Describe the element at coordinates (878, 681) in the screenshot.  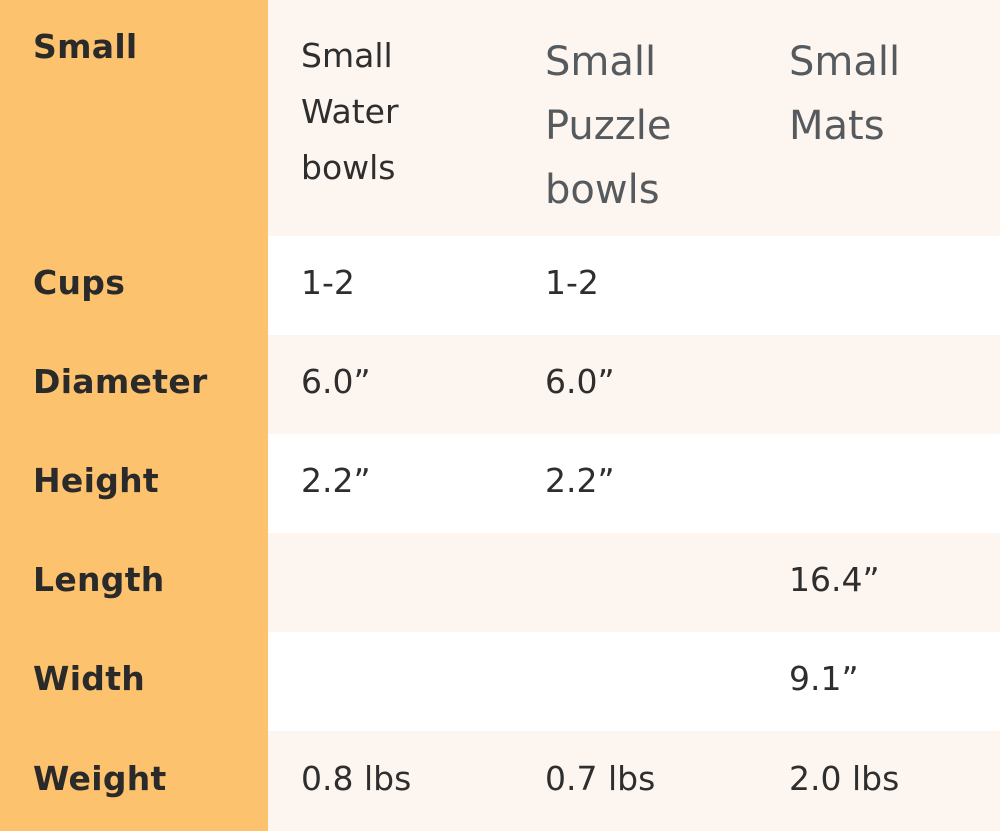
I see `table-cell: 9.1”` at that location.